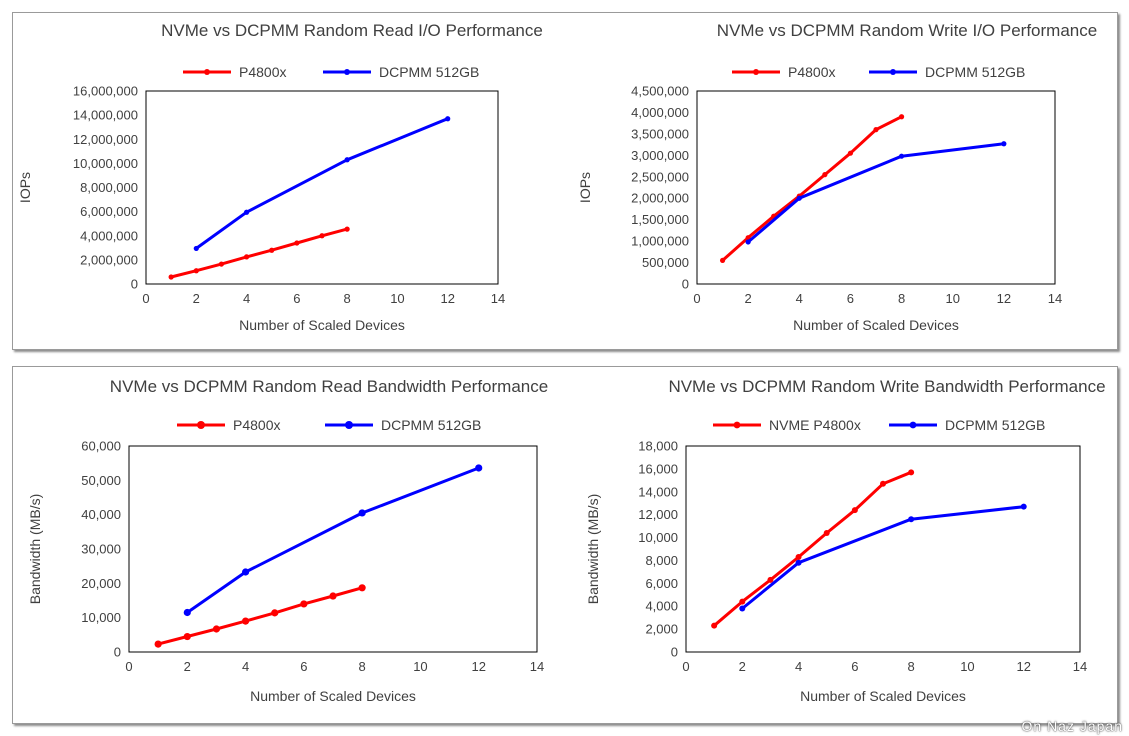  Describe the element at coordinates (661, 560) in the screenshot. I see `y-tick-label: 8,000` at that location.